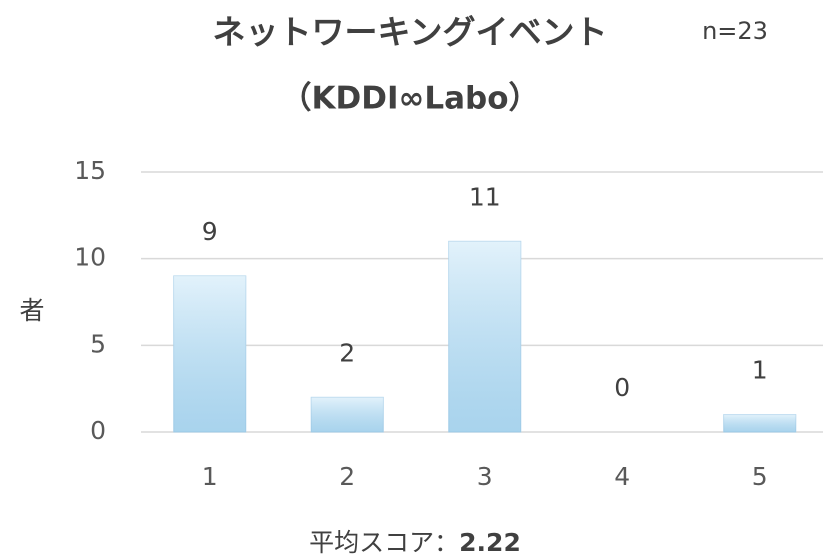 Image resolution: width=823 pixels, height=559 pixels. I want to click on y-tick-label: 15, so click(90, 170).